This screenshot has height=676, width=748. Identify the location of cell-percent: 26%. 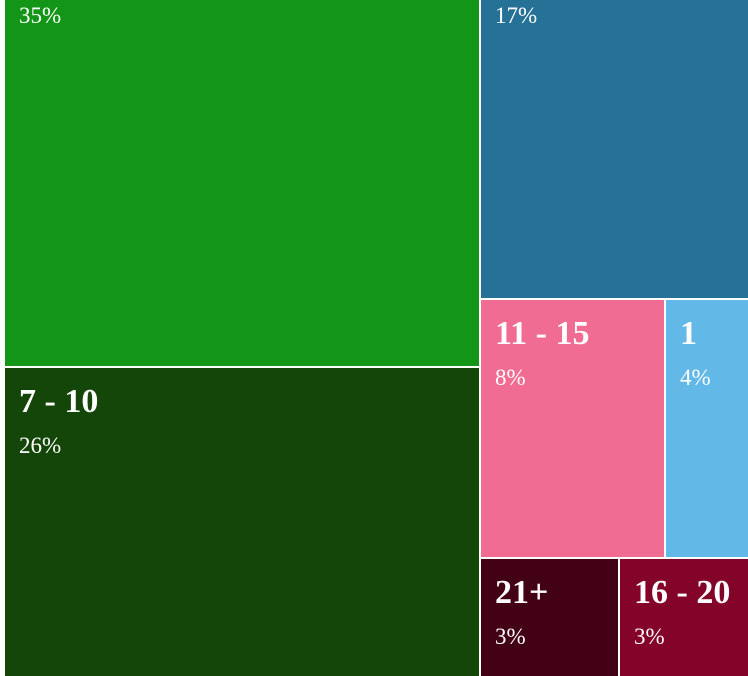
(40, 445).